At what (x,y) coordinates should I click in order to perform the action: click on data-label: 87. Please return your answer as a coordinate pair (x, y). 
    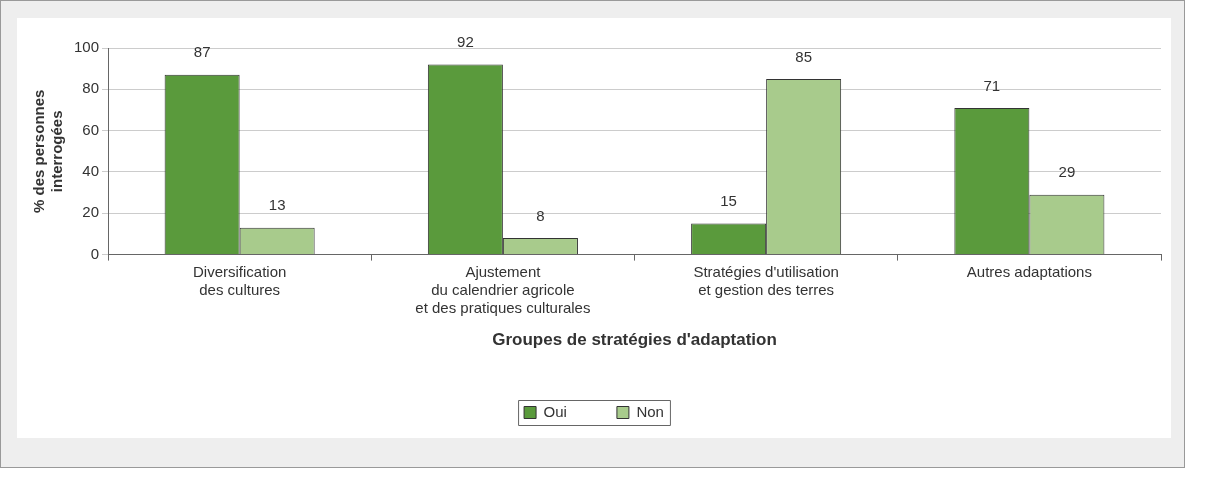
    Looking at the image, I should click on (202, 52).